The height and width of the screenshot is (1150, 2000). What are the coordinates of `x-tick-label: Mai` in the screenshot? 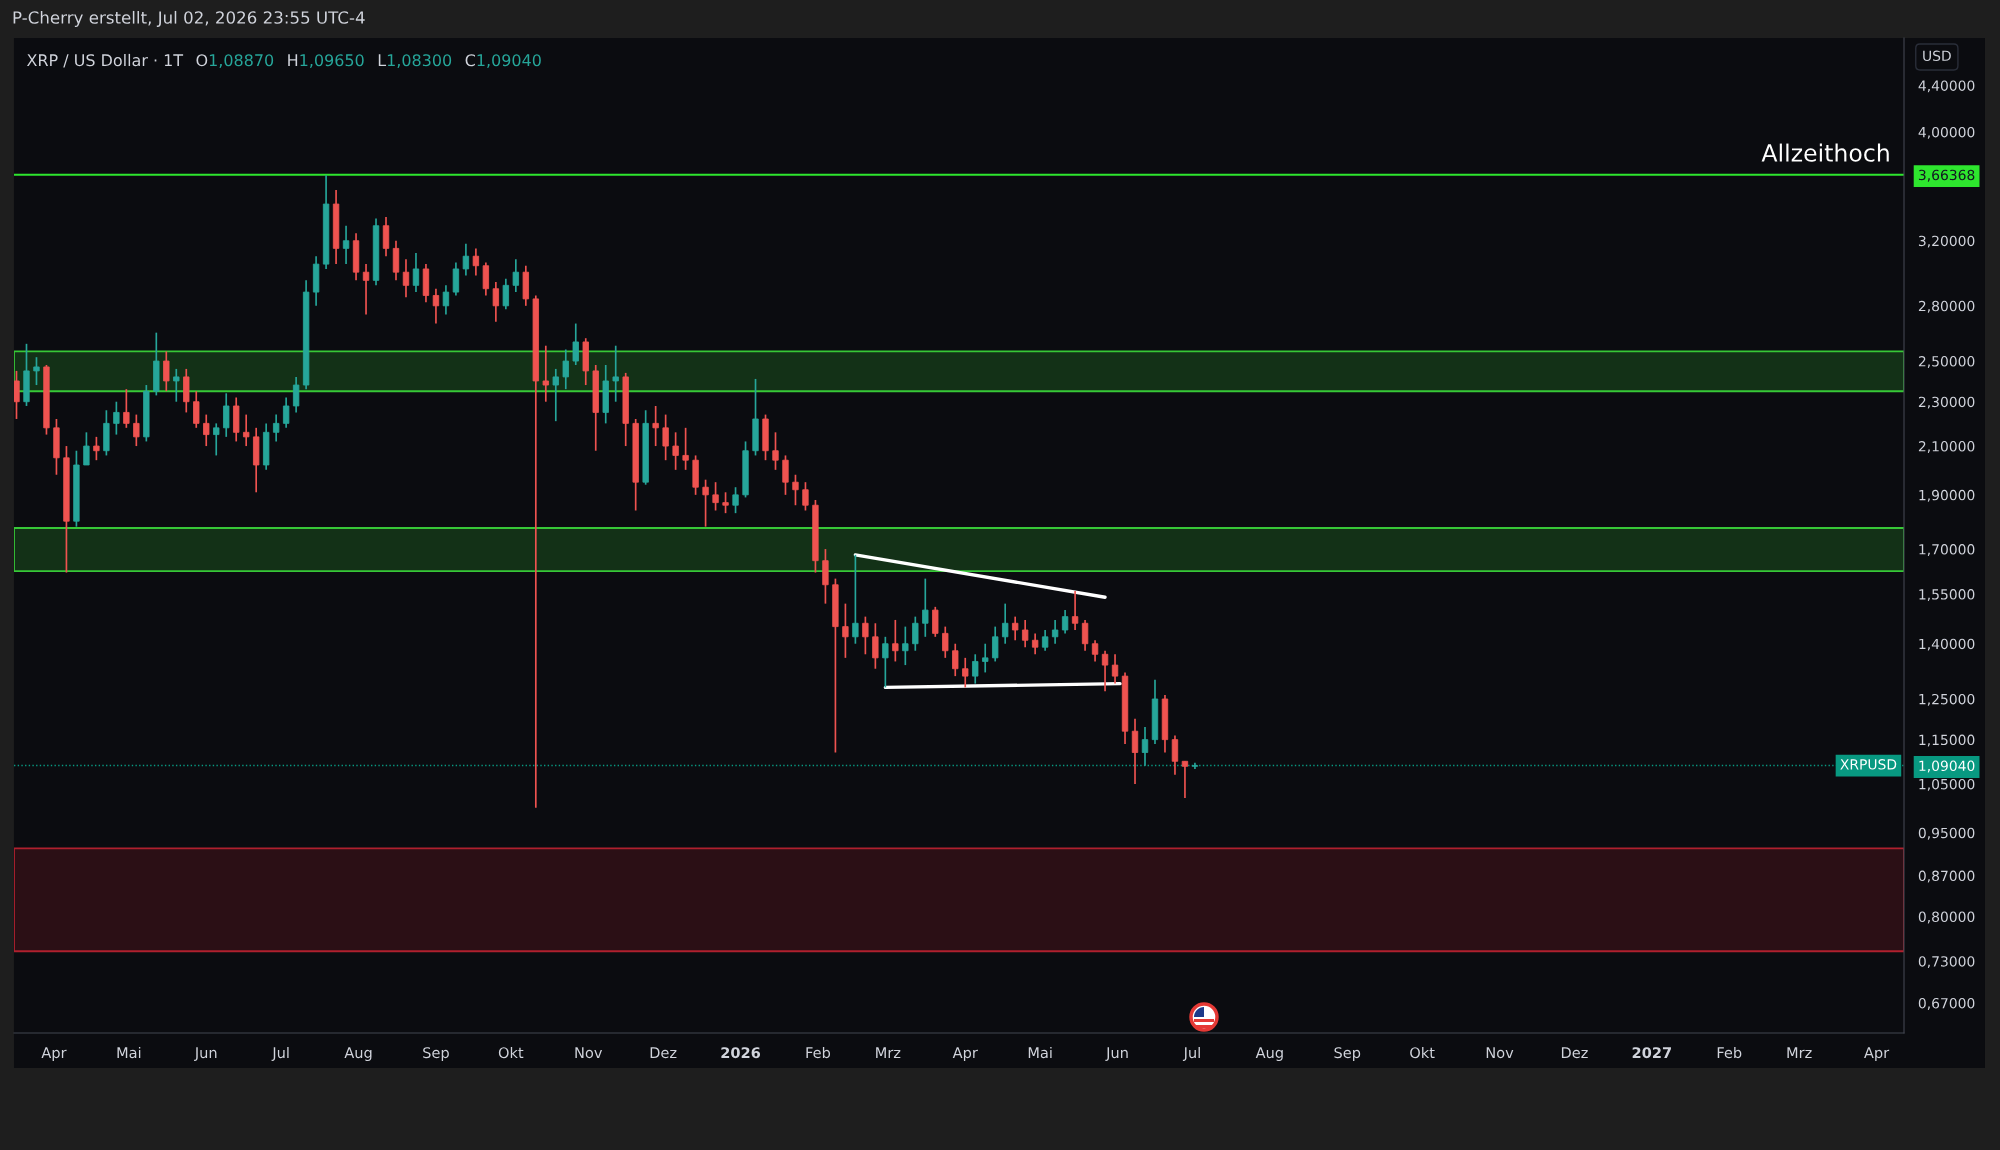 It's located at (1040, 1052).